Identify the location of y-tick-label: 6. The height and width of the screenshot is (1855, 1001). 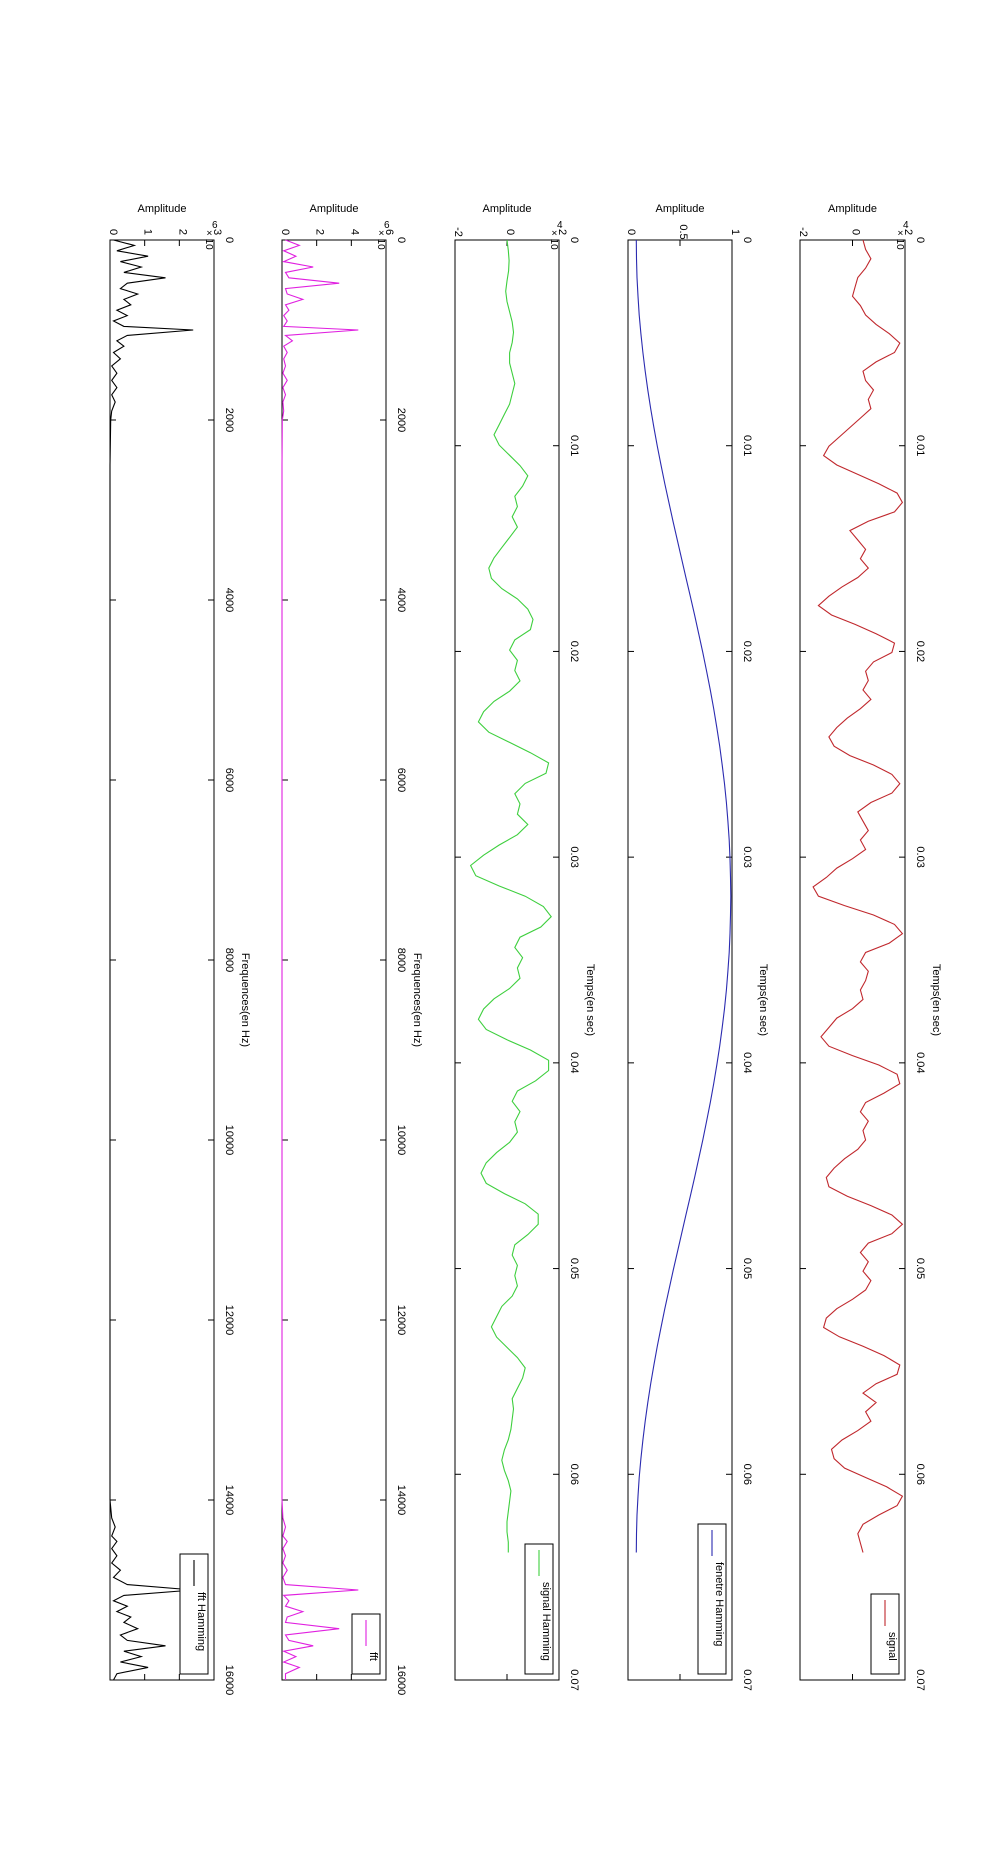
(389, 232).